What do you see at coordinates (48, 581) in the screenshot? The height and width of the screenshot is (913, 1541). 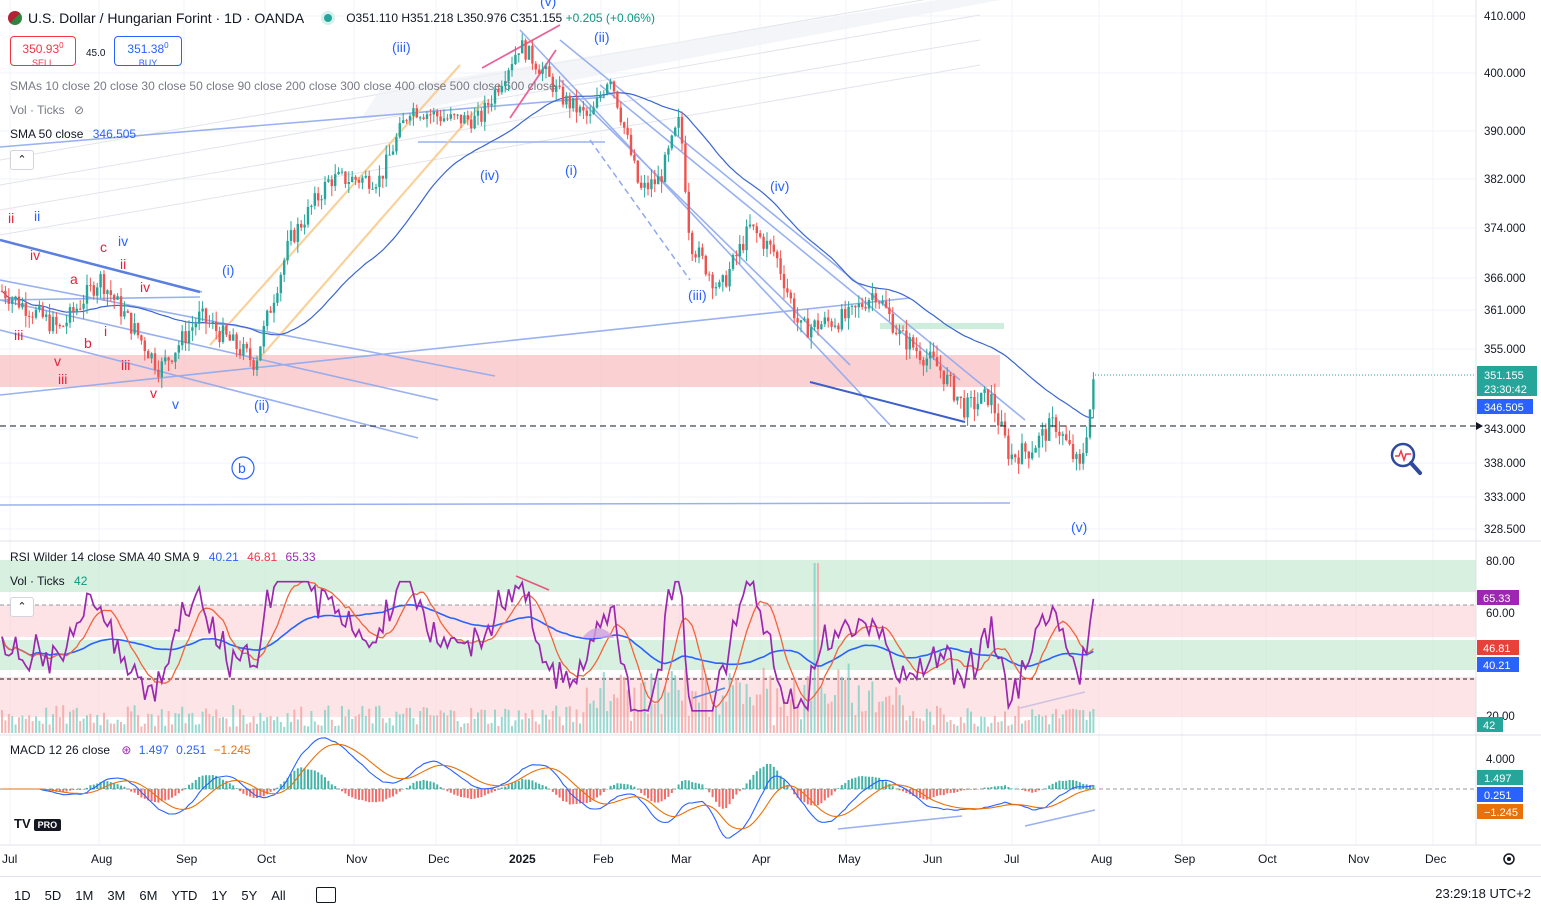 I see `vol-ticks-legend-2: Vol · Ticks 42` at bounding box center [48, 581].